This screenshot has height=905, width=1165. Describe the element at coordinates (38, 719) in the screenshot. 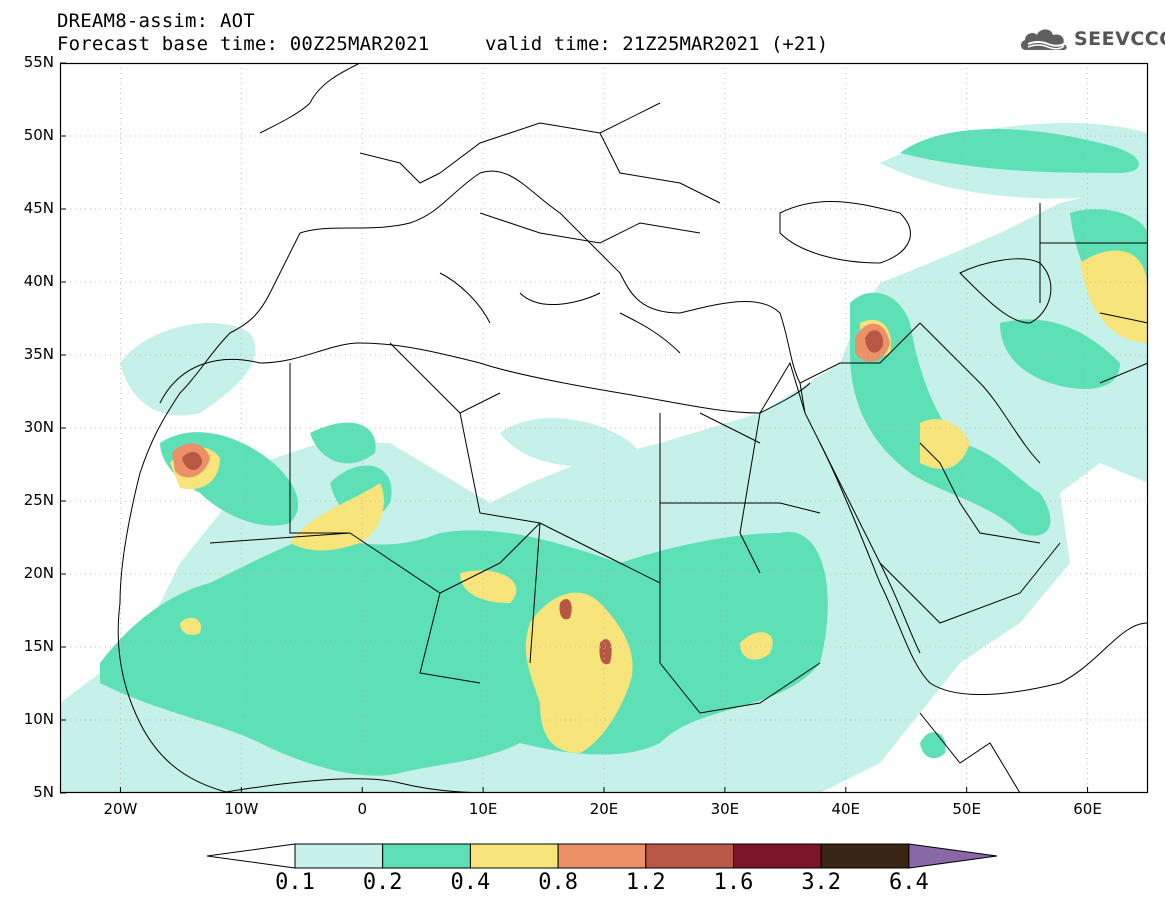

I see `lat-label: 10N` at that location.